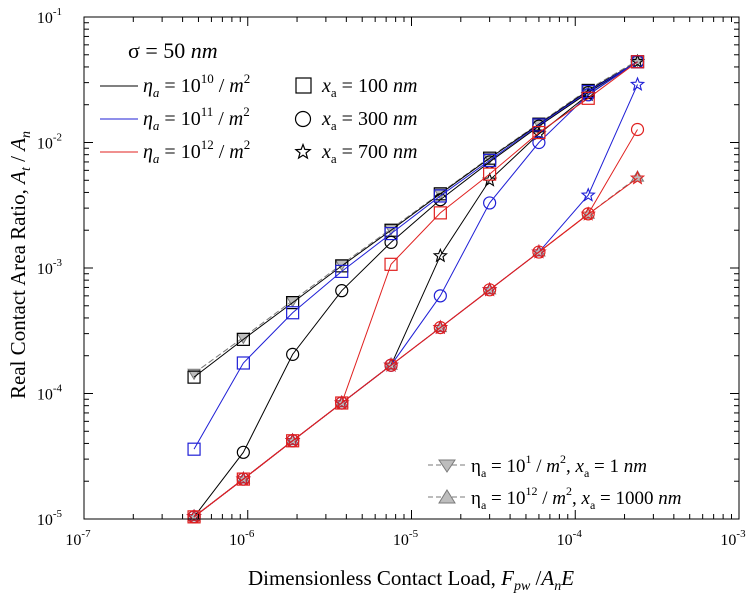 This screenshot has height=596, width=751. What do you see at coordinates (570, 538) in the screenshot?
I see `x-tick-label-3: 10⁻⁴` at bounding box center [570, 538].